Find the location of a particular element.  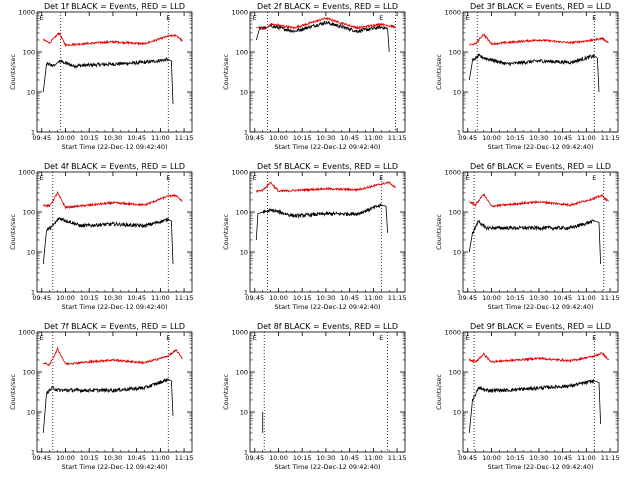

chart-title: Det 7f BLACK = Events, RED = LLD is located at coordinates (114, 326).